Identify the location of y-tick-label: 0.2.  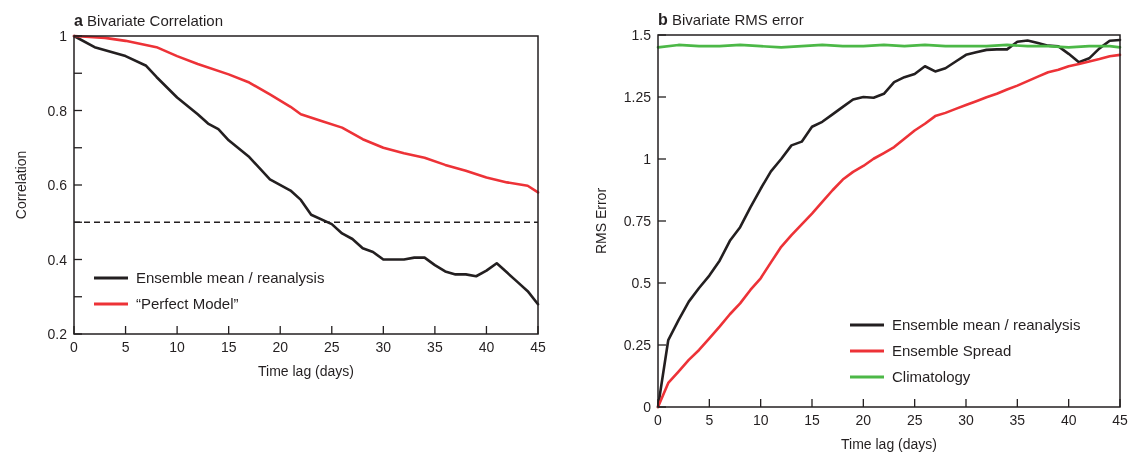
(57, 334).